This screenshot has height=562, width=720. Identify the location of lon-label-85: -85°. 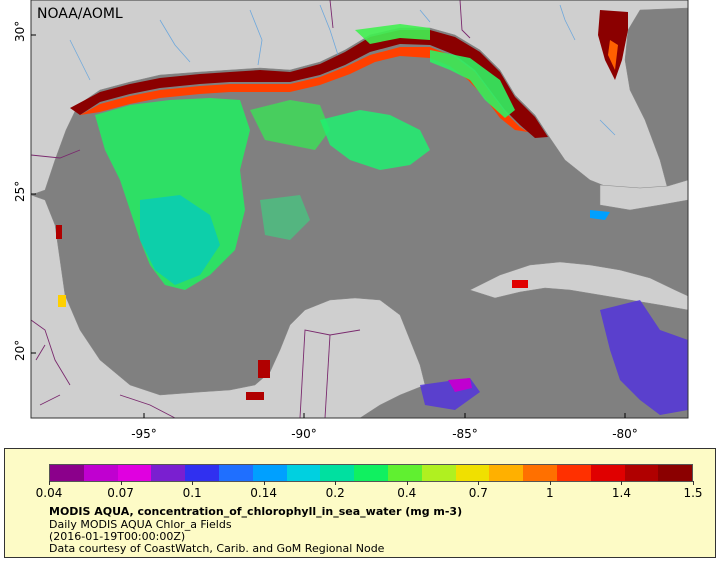
(465, 434).